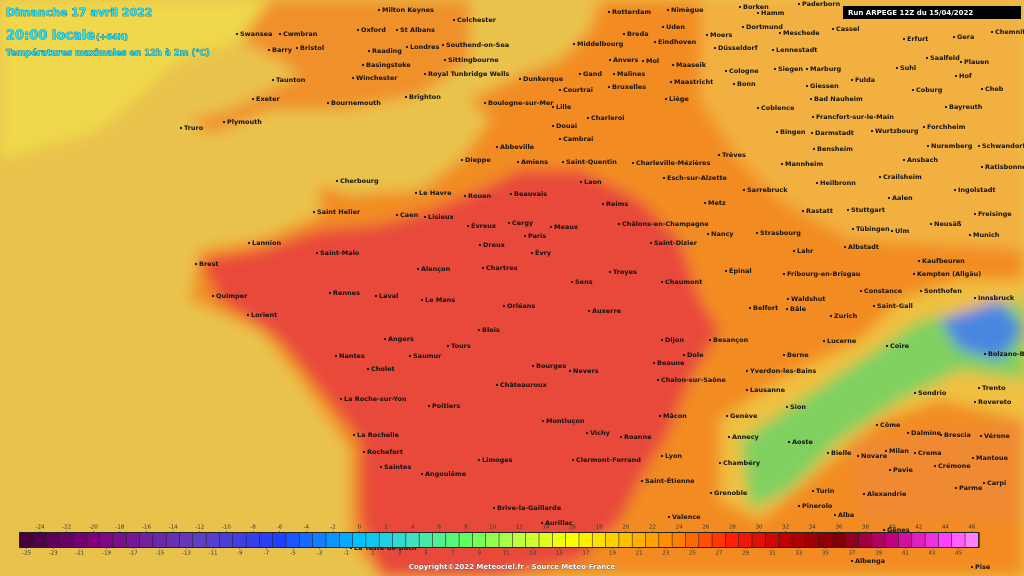 Image resolution: width=1024 pixels, height=576 pixels. What do you see at coordinates (565, 421) in the screenshot?
I see `city-label: Montluçon` at bounding box center [565, 421].